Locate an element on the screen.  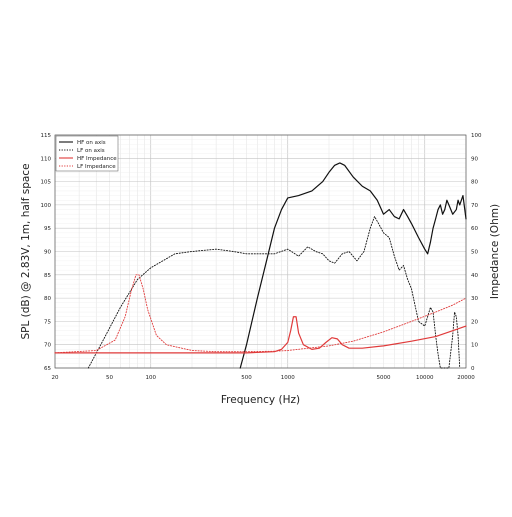
x-tick-label: 20 is located at coordinates (55, 378).